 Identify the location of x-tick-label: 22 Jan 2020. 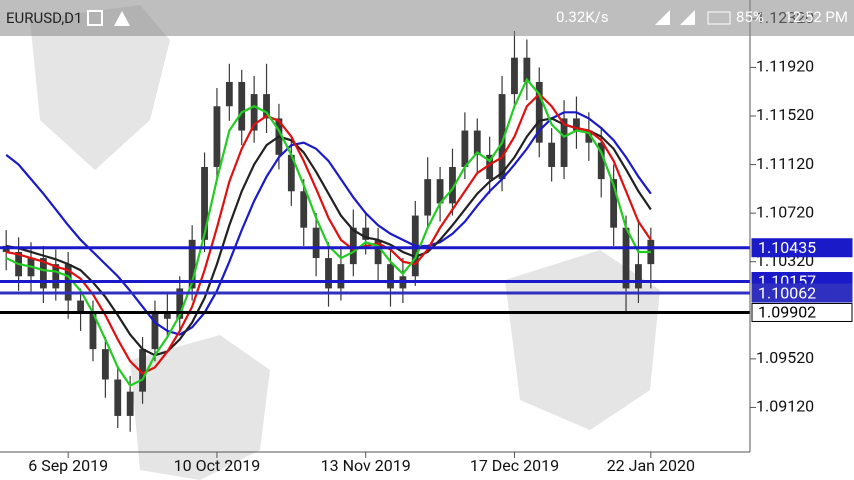
(651, 465).